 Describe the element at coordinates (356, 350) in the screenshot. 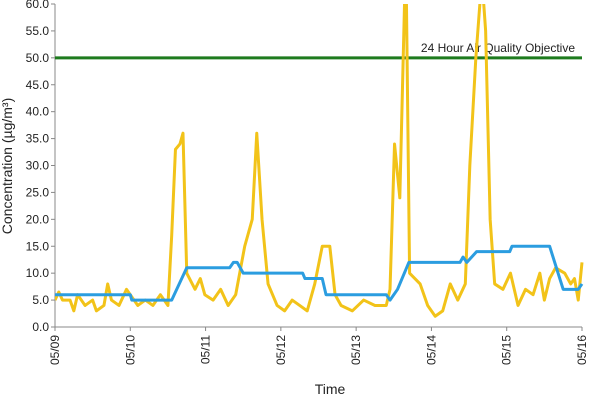

I see `x-tick-label: 05/13` at that location.